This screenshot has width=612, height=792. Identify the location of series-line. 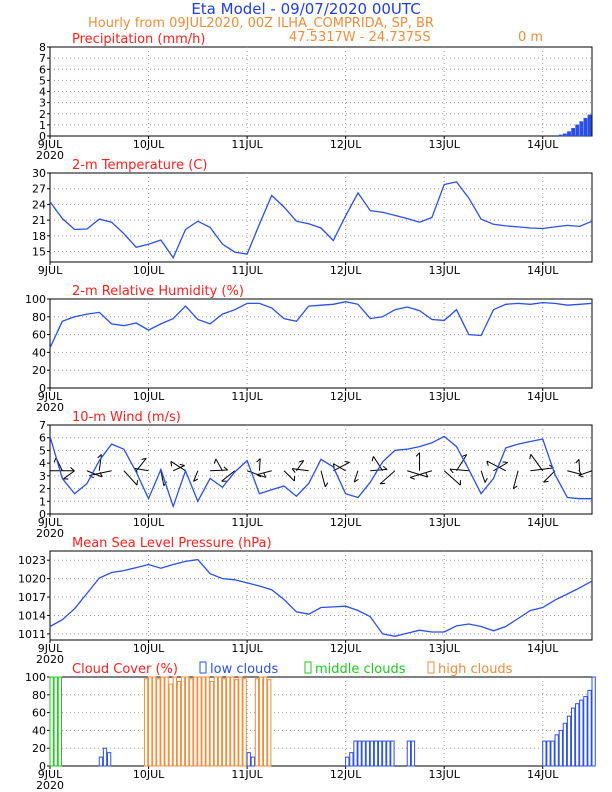
(321, 597).